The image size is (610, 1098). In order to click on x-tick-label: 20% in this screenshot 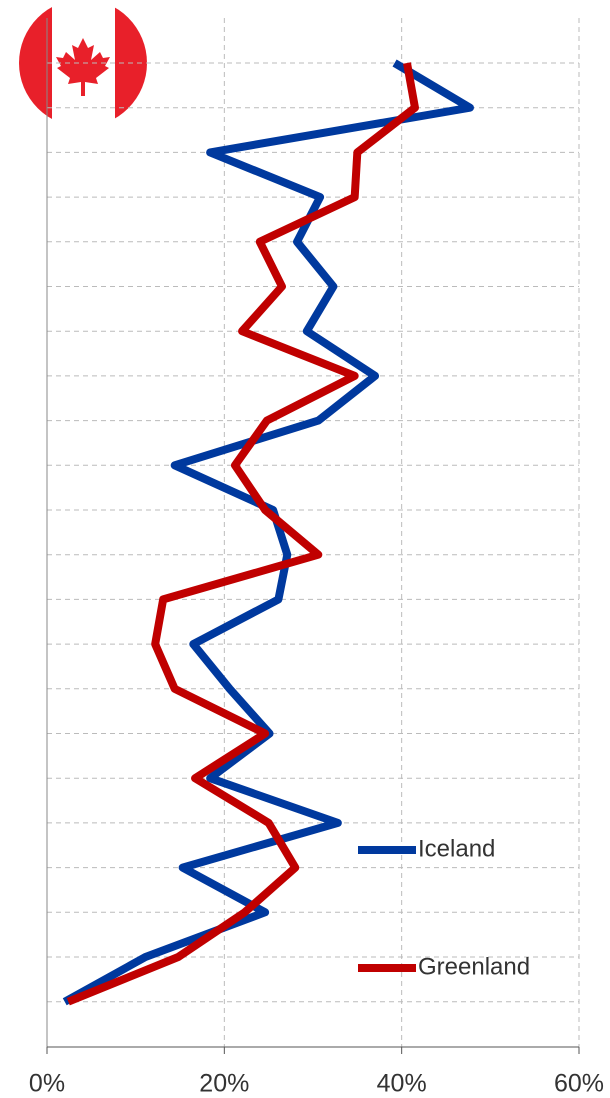, I will do `click(224, 1084)`.